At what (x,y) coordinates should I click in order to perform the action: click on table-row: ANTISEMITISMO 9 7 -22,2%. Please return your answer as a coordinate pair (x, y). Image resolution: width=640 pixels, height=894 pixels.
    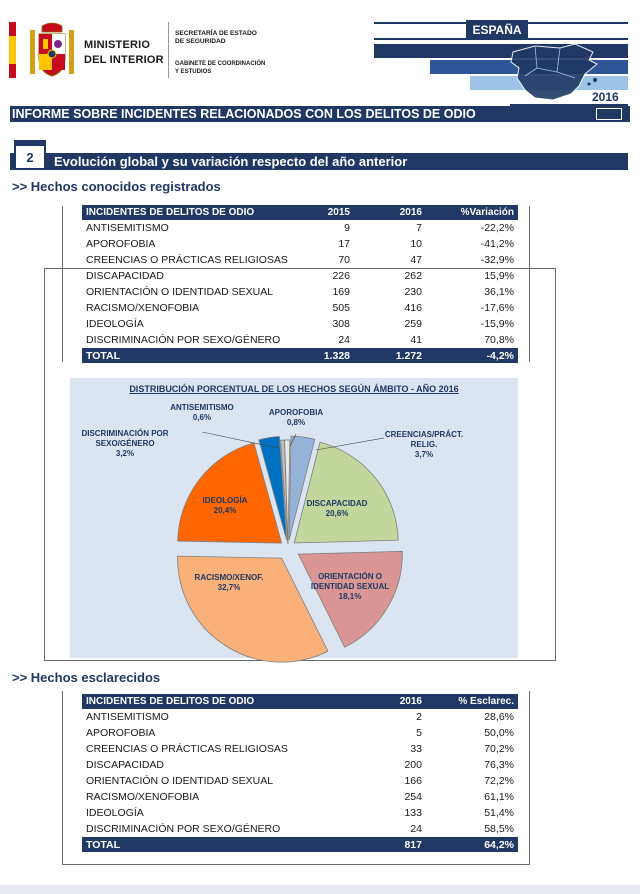
    Looking at the image, I should click on (300, 228).